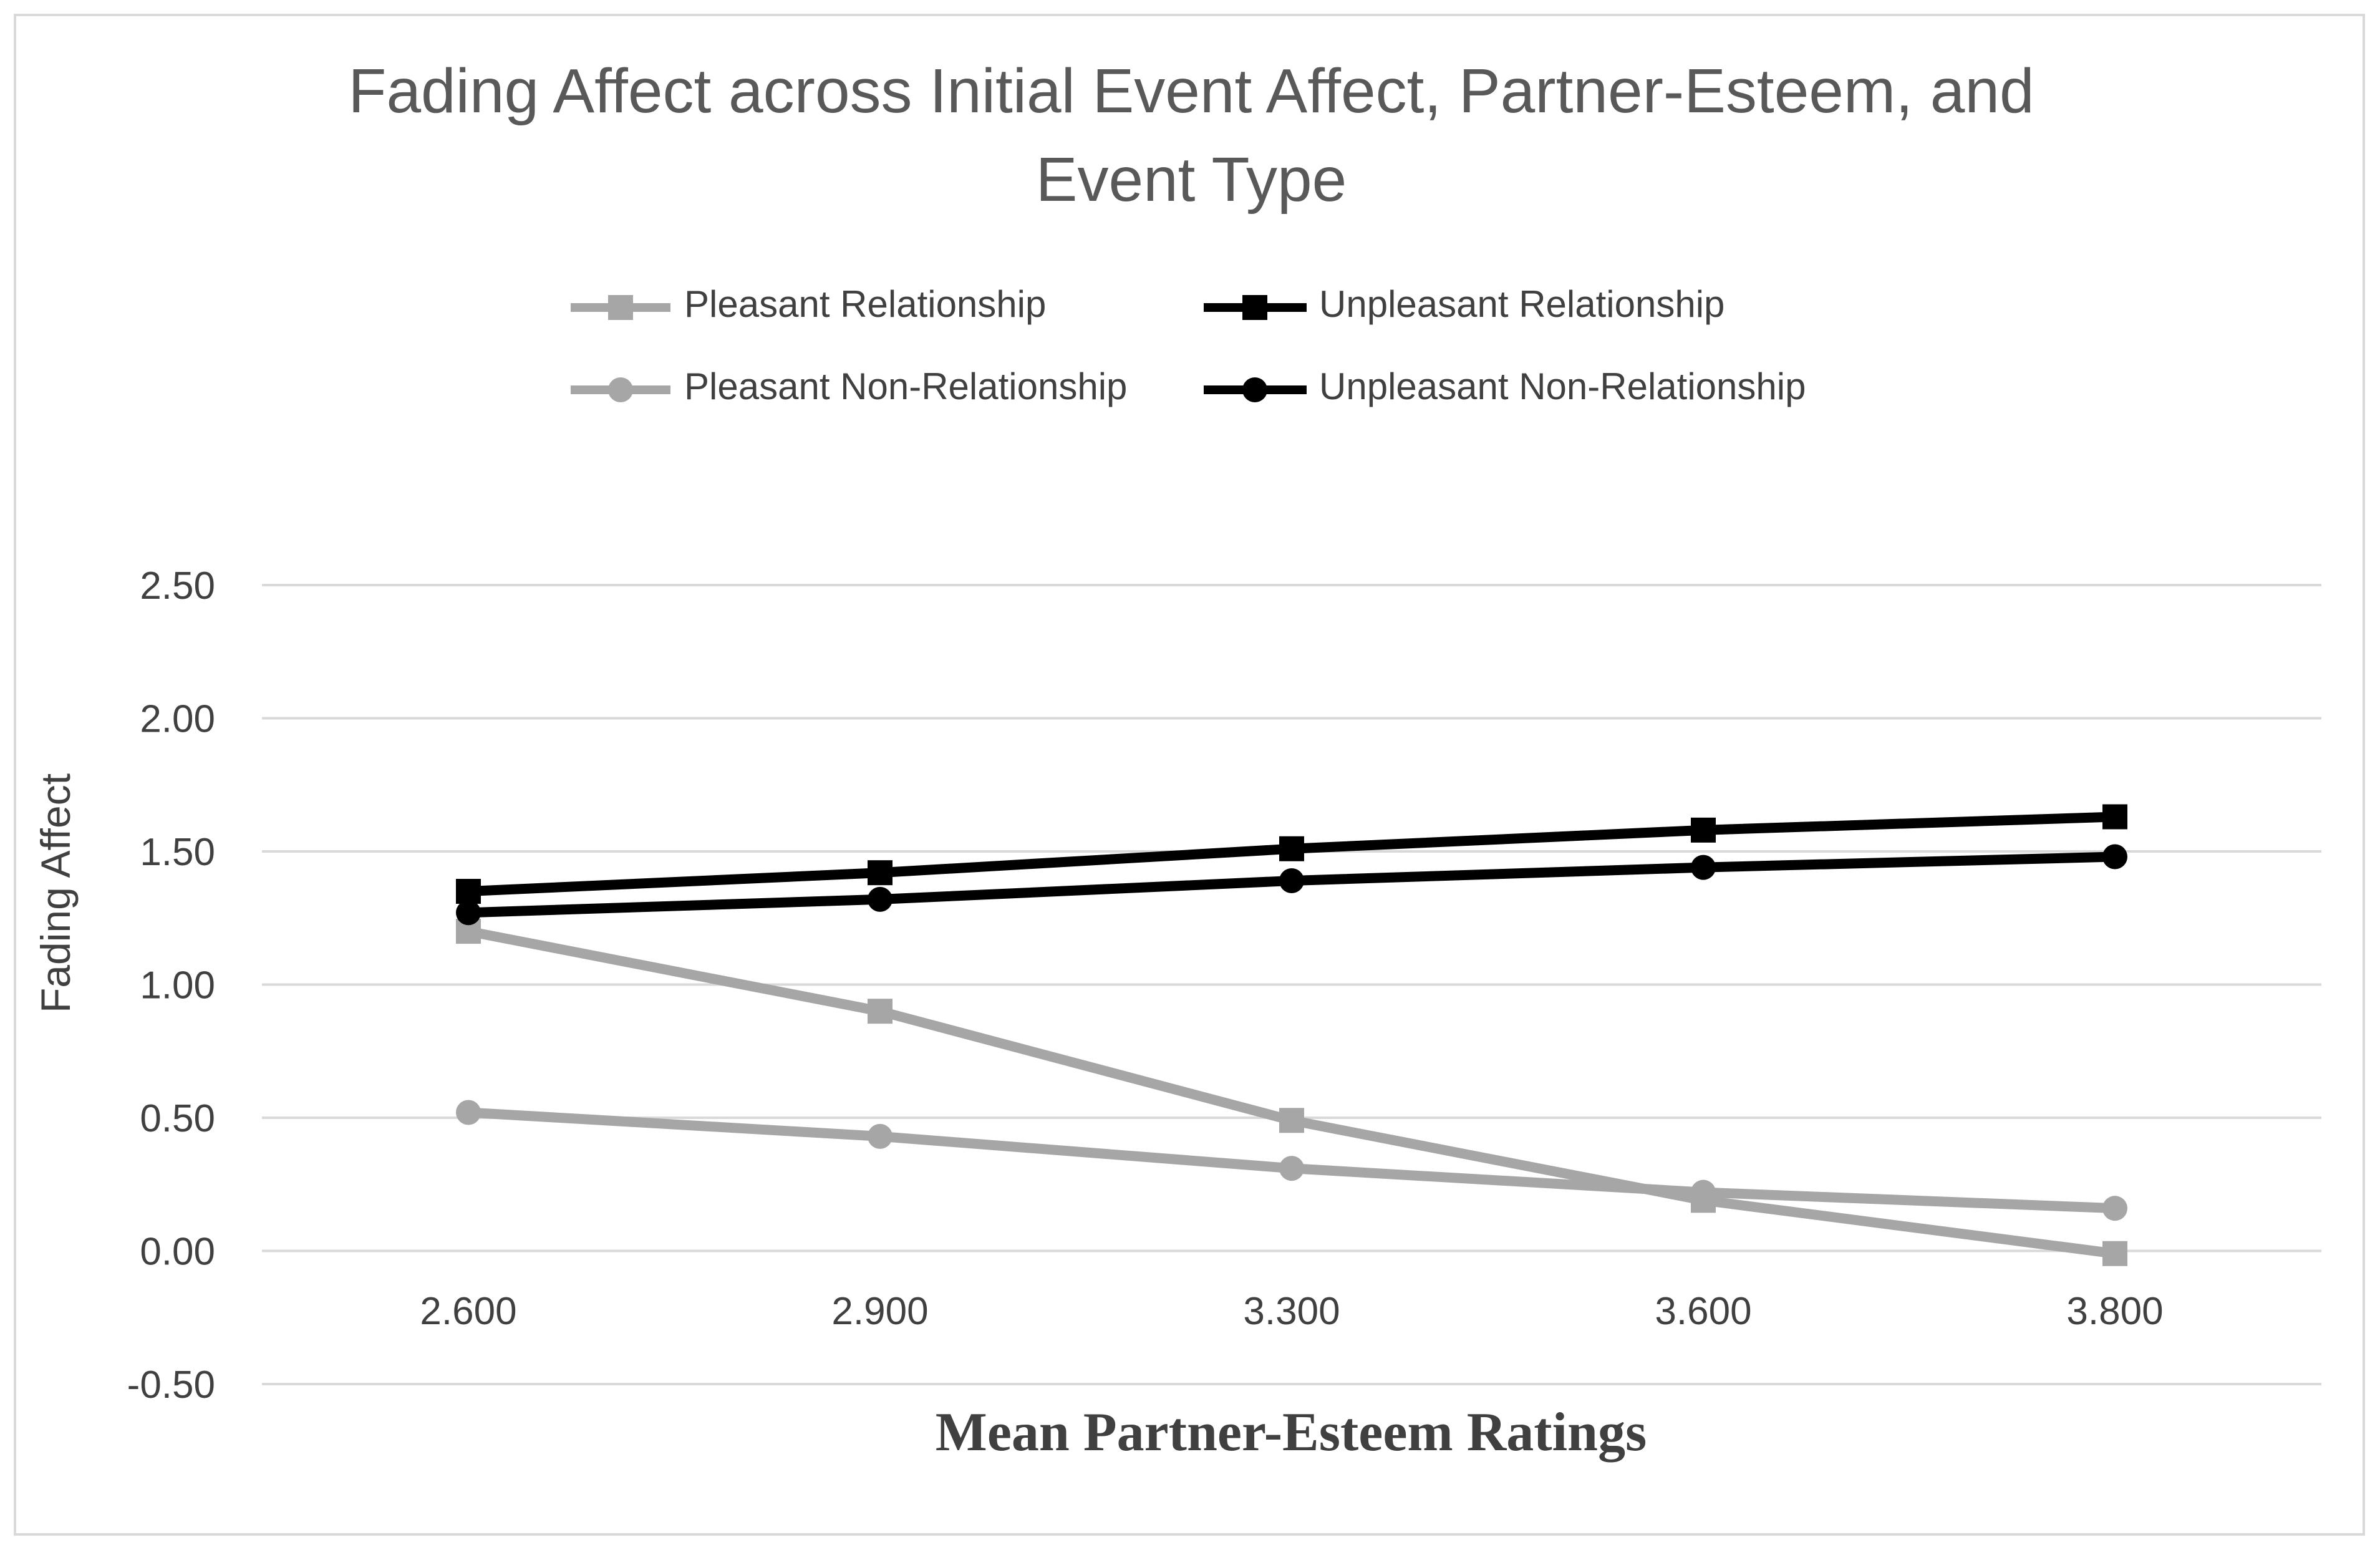  What do you see at coordinates (1192, 180) in the screenshot?
I see `chart-title-line-2: Event Type` at bounding box center [1192, 180].